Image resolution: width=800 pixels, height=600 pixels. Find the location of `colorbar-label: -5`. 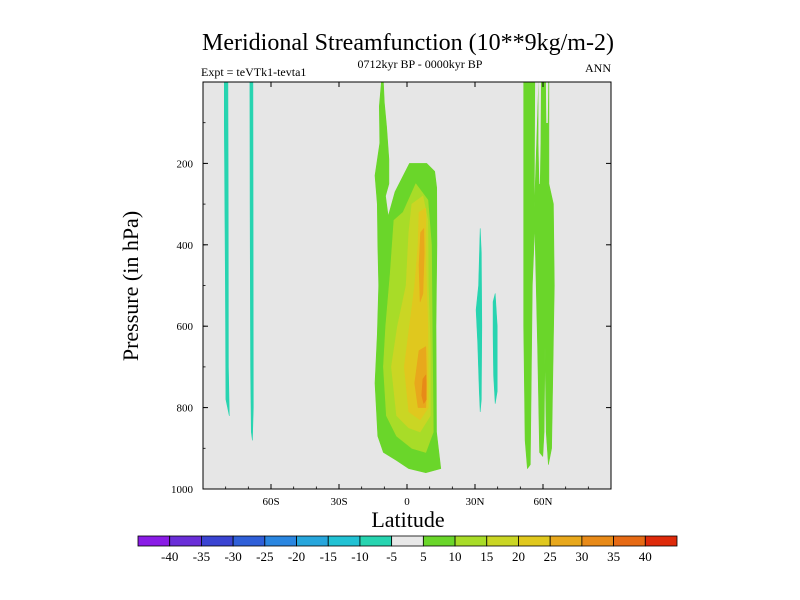

colorbar-label: -5 is located at coordinates (391, 556).